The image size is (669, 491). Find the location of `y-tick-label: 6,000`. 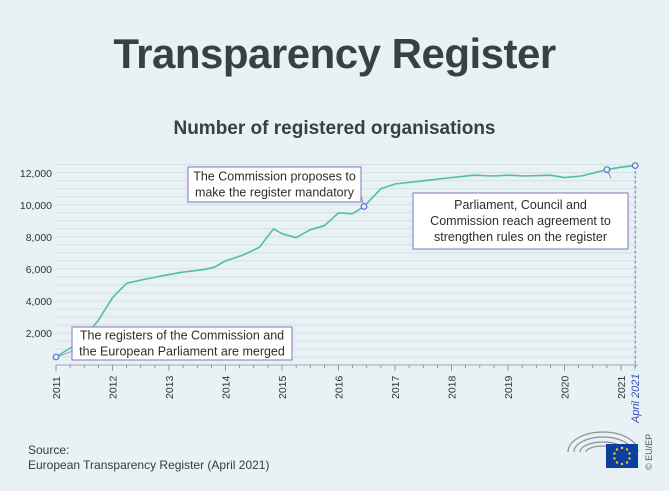

y-tick-label: 6,000 is located at coordinates (39, 270).